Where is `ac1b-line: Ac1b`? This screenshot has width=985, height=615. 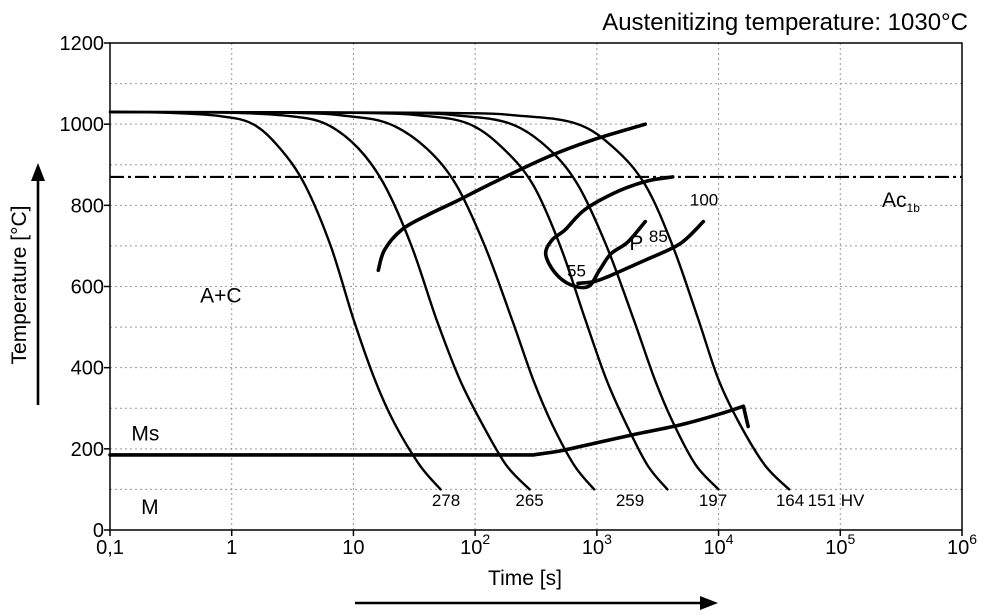 ac1b-line: Ac1b is located at coordinates (536, 195).